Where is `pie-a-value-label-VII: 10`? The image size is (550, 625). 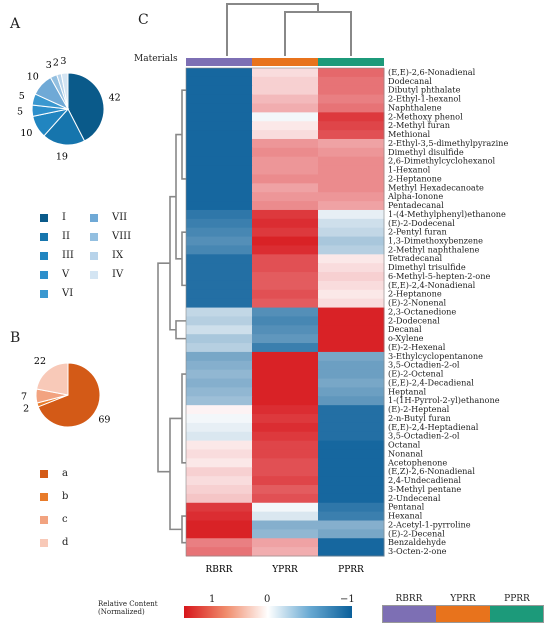 pie-a-value-label-VII: 10 is located at coordinates (33, 76).